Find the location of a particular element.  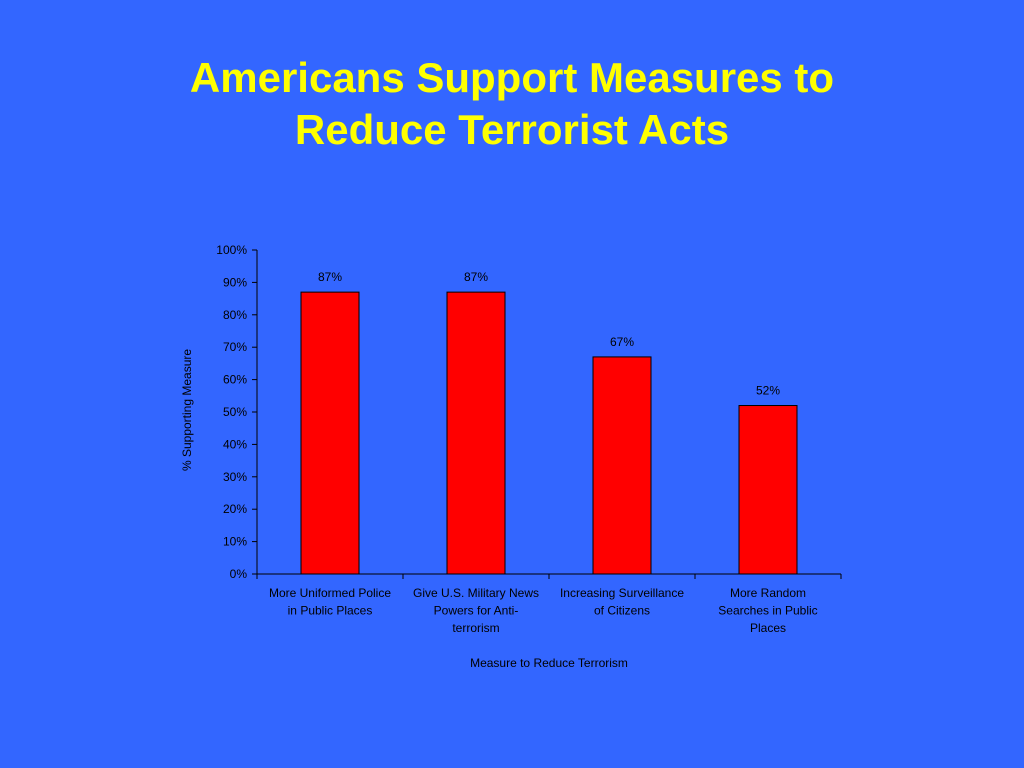

y-tick-label: 80% is located at coordinates (235, 315).